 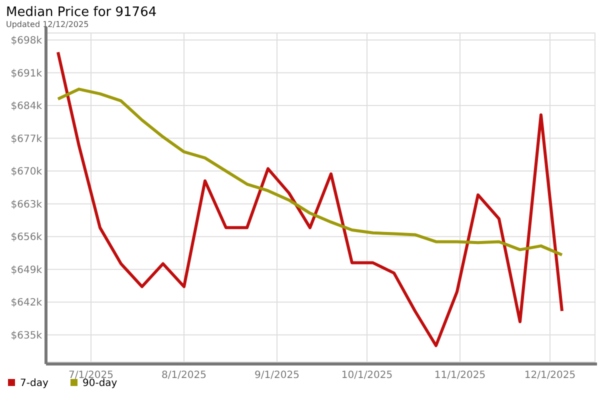 What do you see at coordinates (26, 139) in the screenshot?
I see `y-tick-label: $677k` at bounding box center [26, 139].